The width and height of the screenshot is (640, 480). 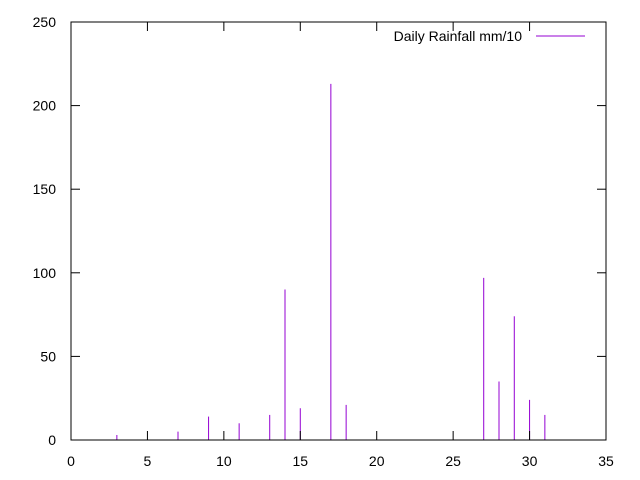 I want to click on y-tick-label: 200, so click(x=45, y=106).